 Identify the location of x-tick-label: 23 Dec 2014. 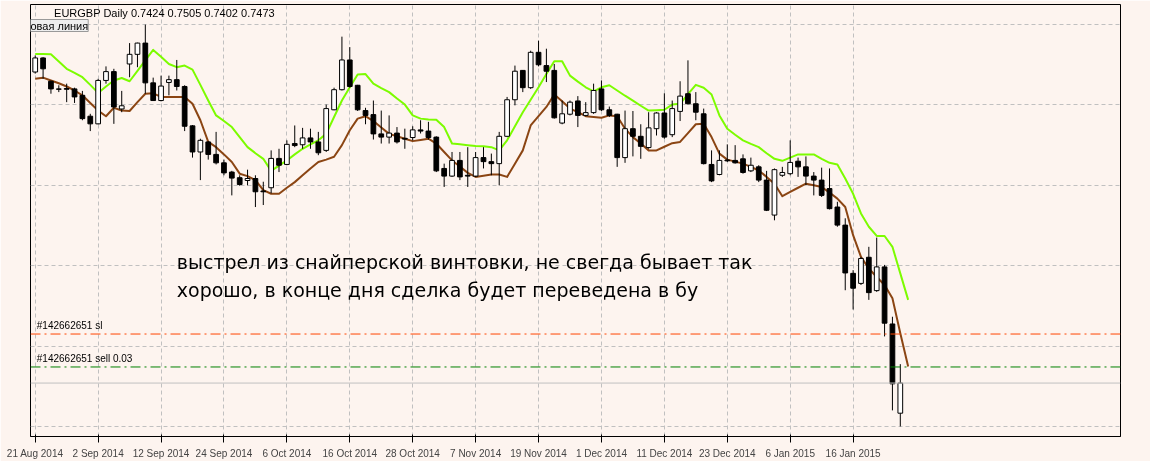
(727, 453).